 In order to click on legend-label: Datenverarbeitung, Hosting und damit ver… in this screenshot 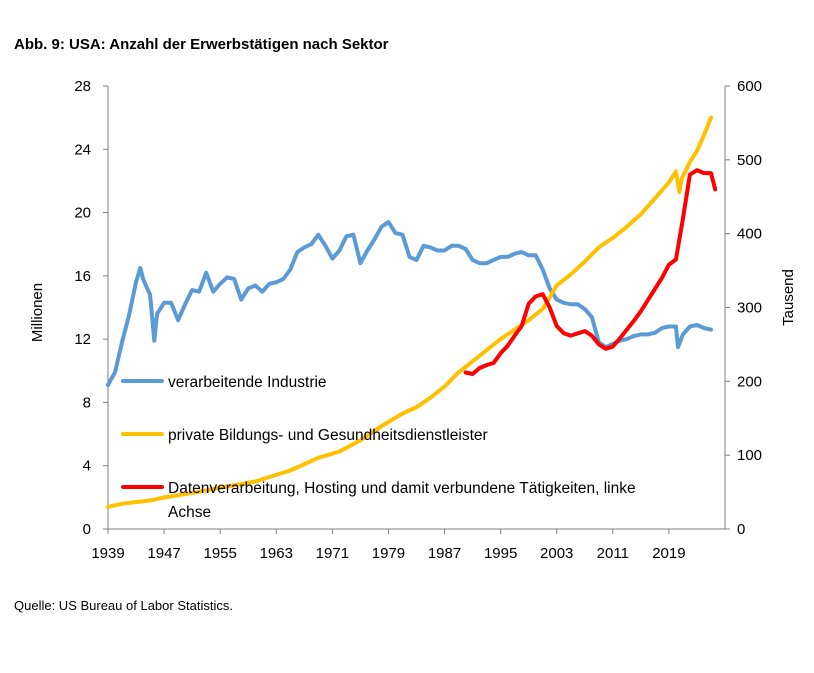, I will do `click(402, 488)`.